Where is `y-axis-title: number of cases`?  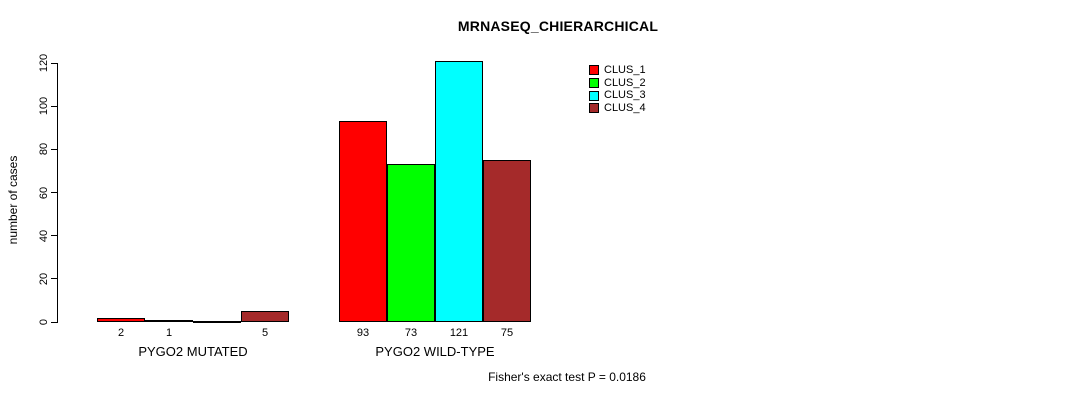
y-axis-title: number of cases is located at coordinates (13, 200).